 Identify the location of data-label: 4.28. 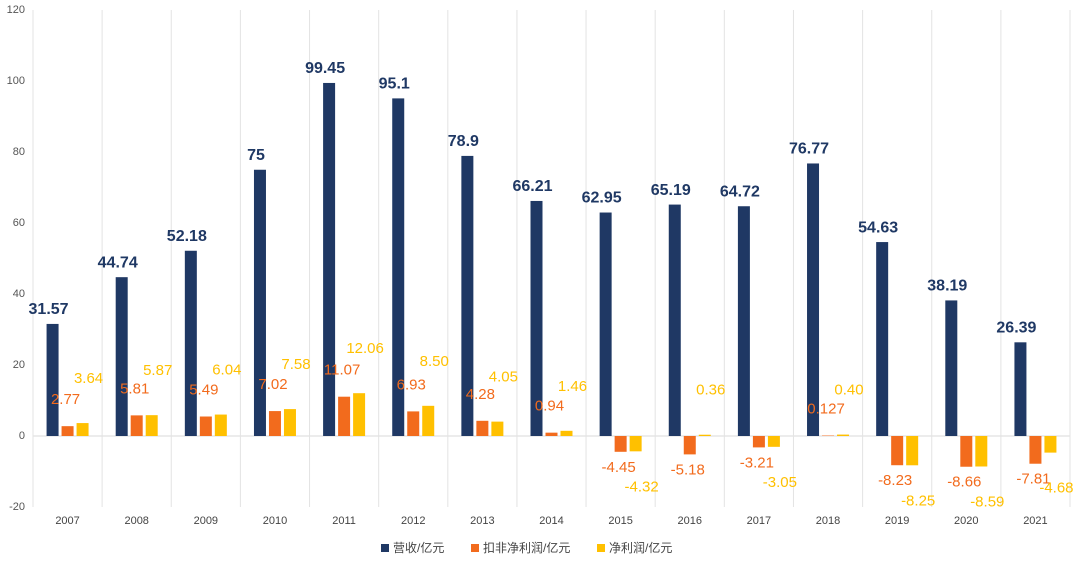
(480, 394).